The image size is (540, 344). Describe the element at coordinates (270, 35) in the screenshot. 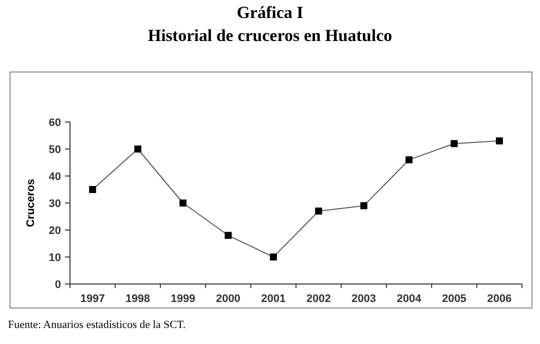

I see `chart-subtitle: Historial de cruceros en Huatulco` at that location.